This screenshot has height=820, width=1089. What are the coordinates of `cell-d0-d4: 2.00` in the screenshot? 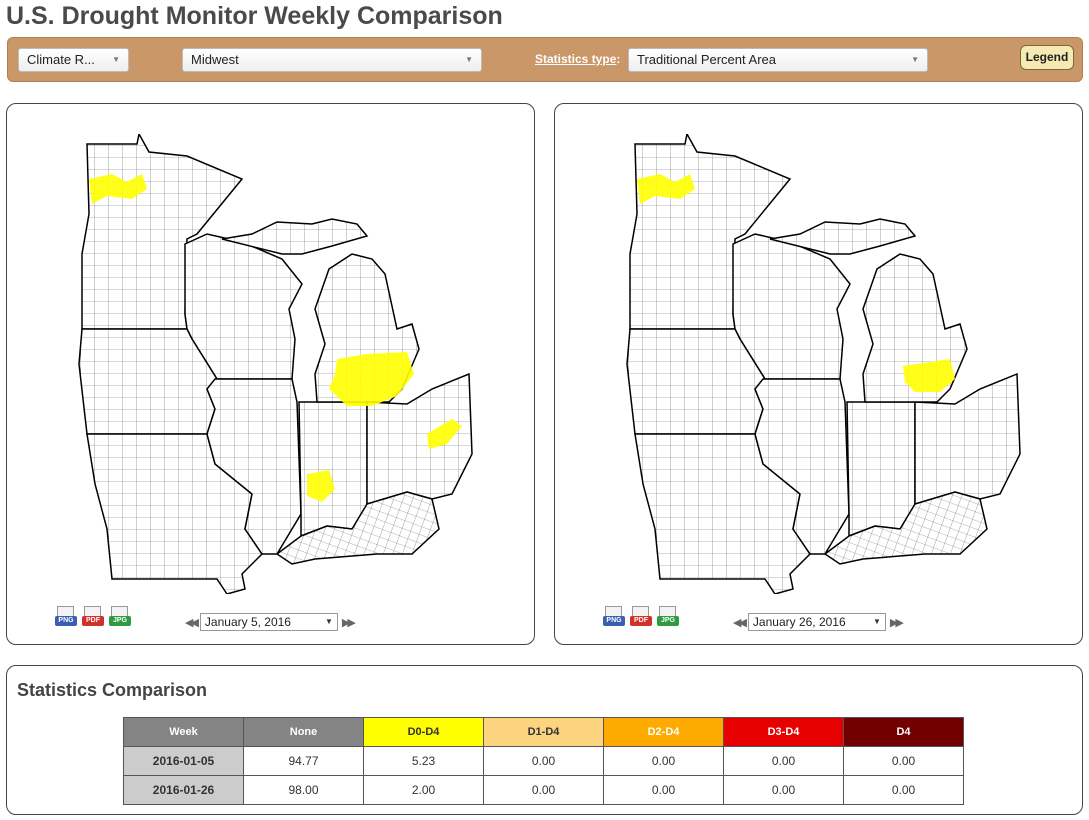 It's located at (423, 790).